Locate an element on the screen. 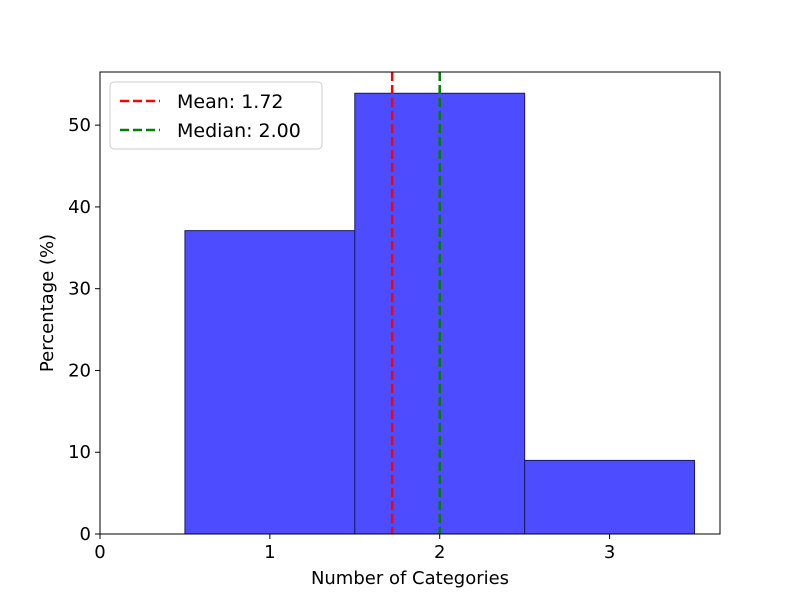 The height and width of the screenshot is (600, 800). x-tick-label: 1 is located at coordinates (269, 552).